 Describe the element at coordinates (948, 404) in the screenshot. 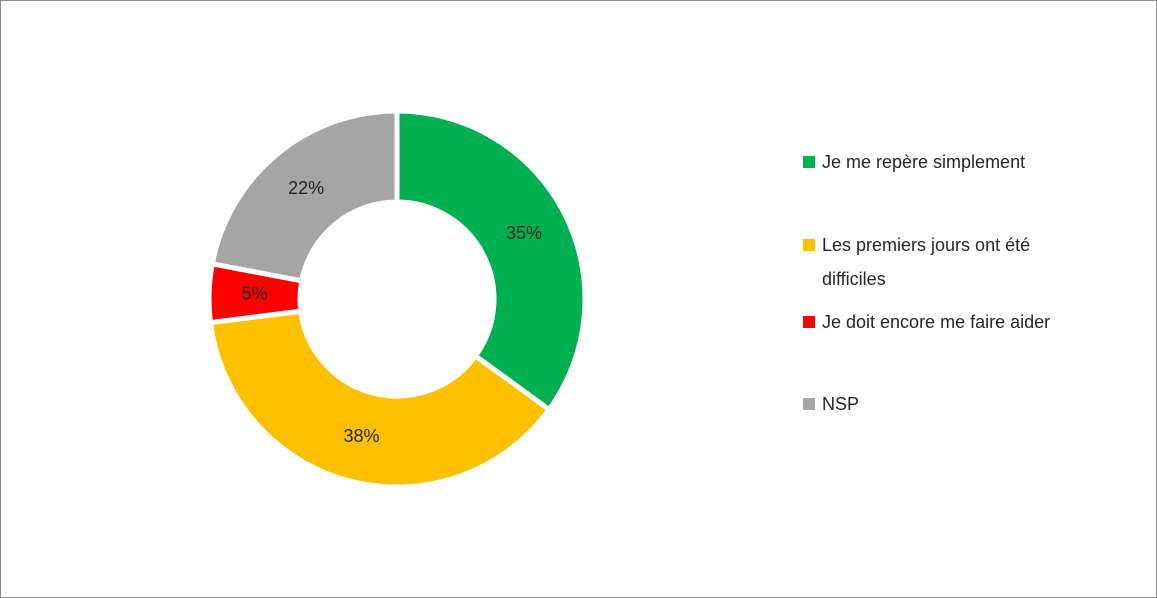

I see `legend-item: NSP` at that location.